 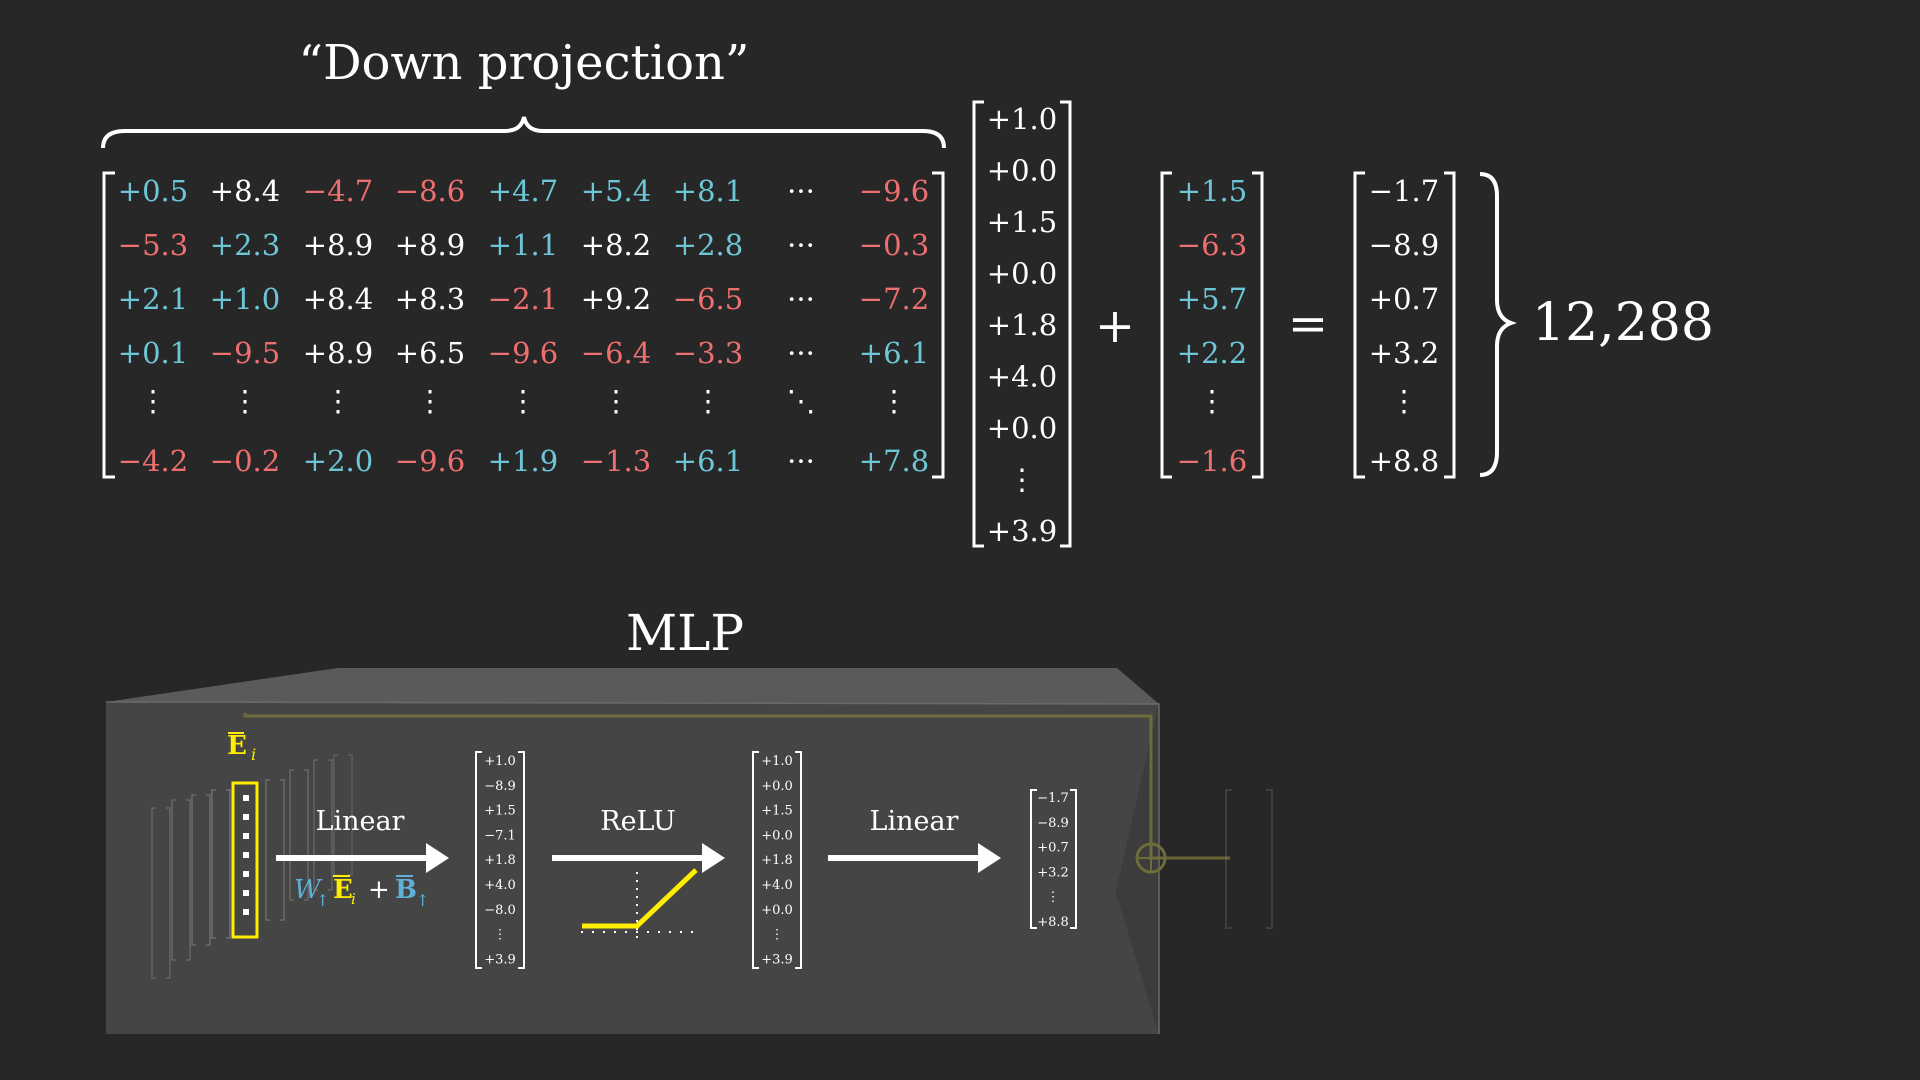 What do you see at coordinates (777, 935) in the screenshot?
I see `relu-vector-cell: ⋮` at bounding box center [777, 935].